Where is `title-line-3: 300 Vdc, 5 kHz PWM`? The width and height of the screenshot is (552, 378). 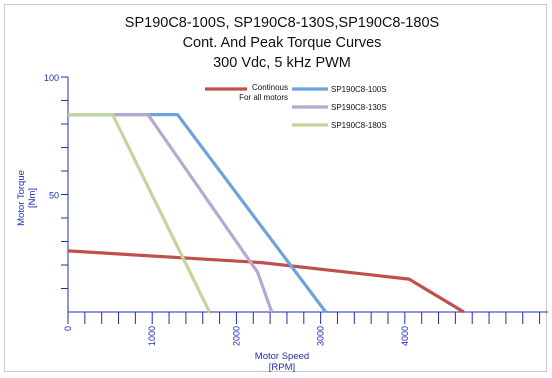
title-line-3: 300 Vdc, 5 kHz PWM is located at coordinates (282, 63).